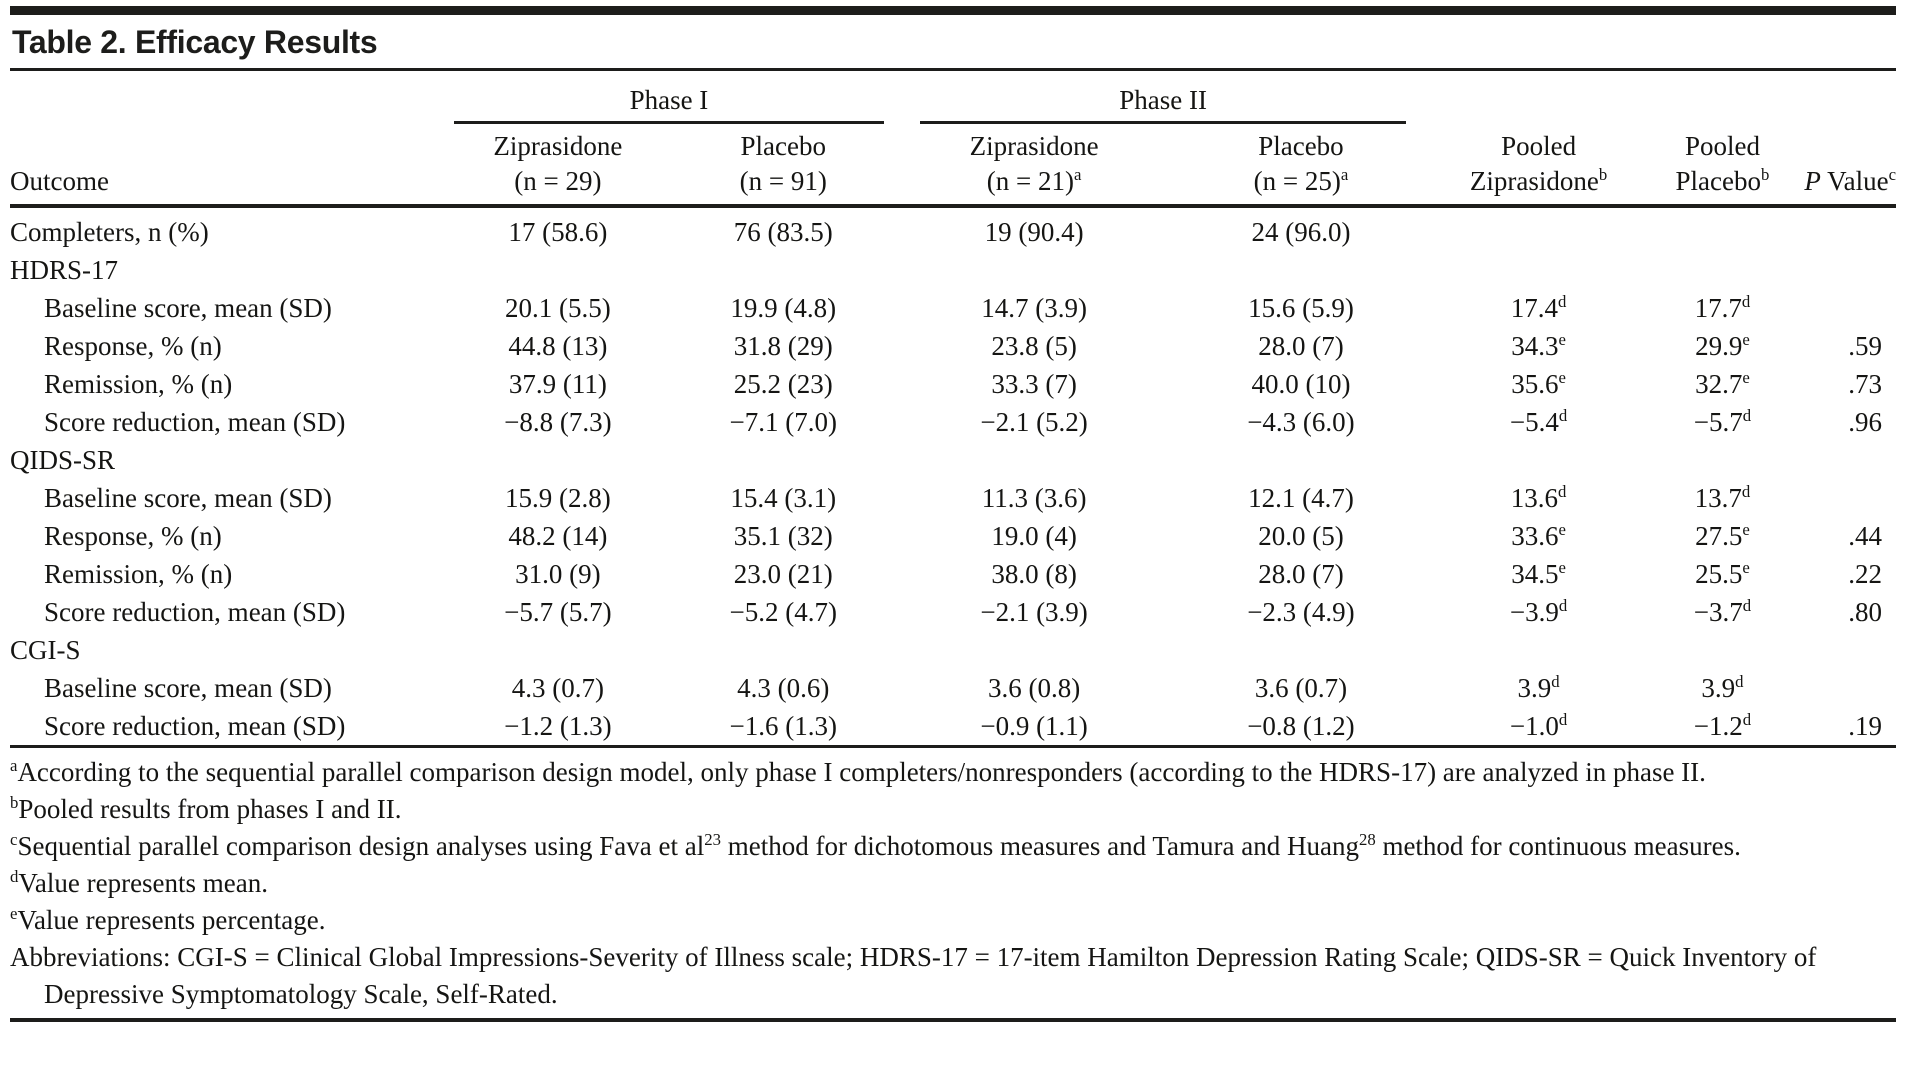  I want to click on data-cell: 29.9e, so click(1722, 346).